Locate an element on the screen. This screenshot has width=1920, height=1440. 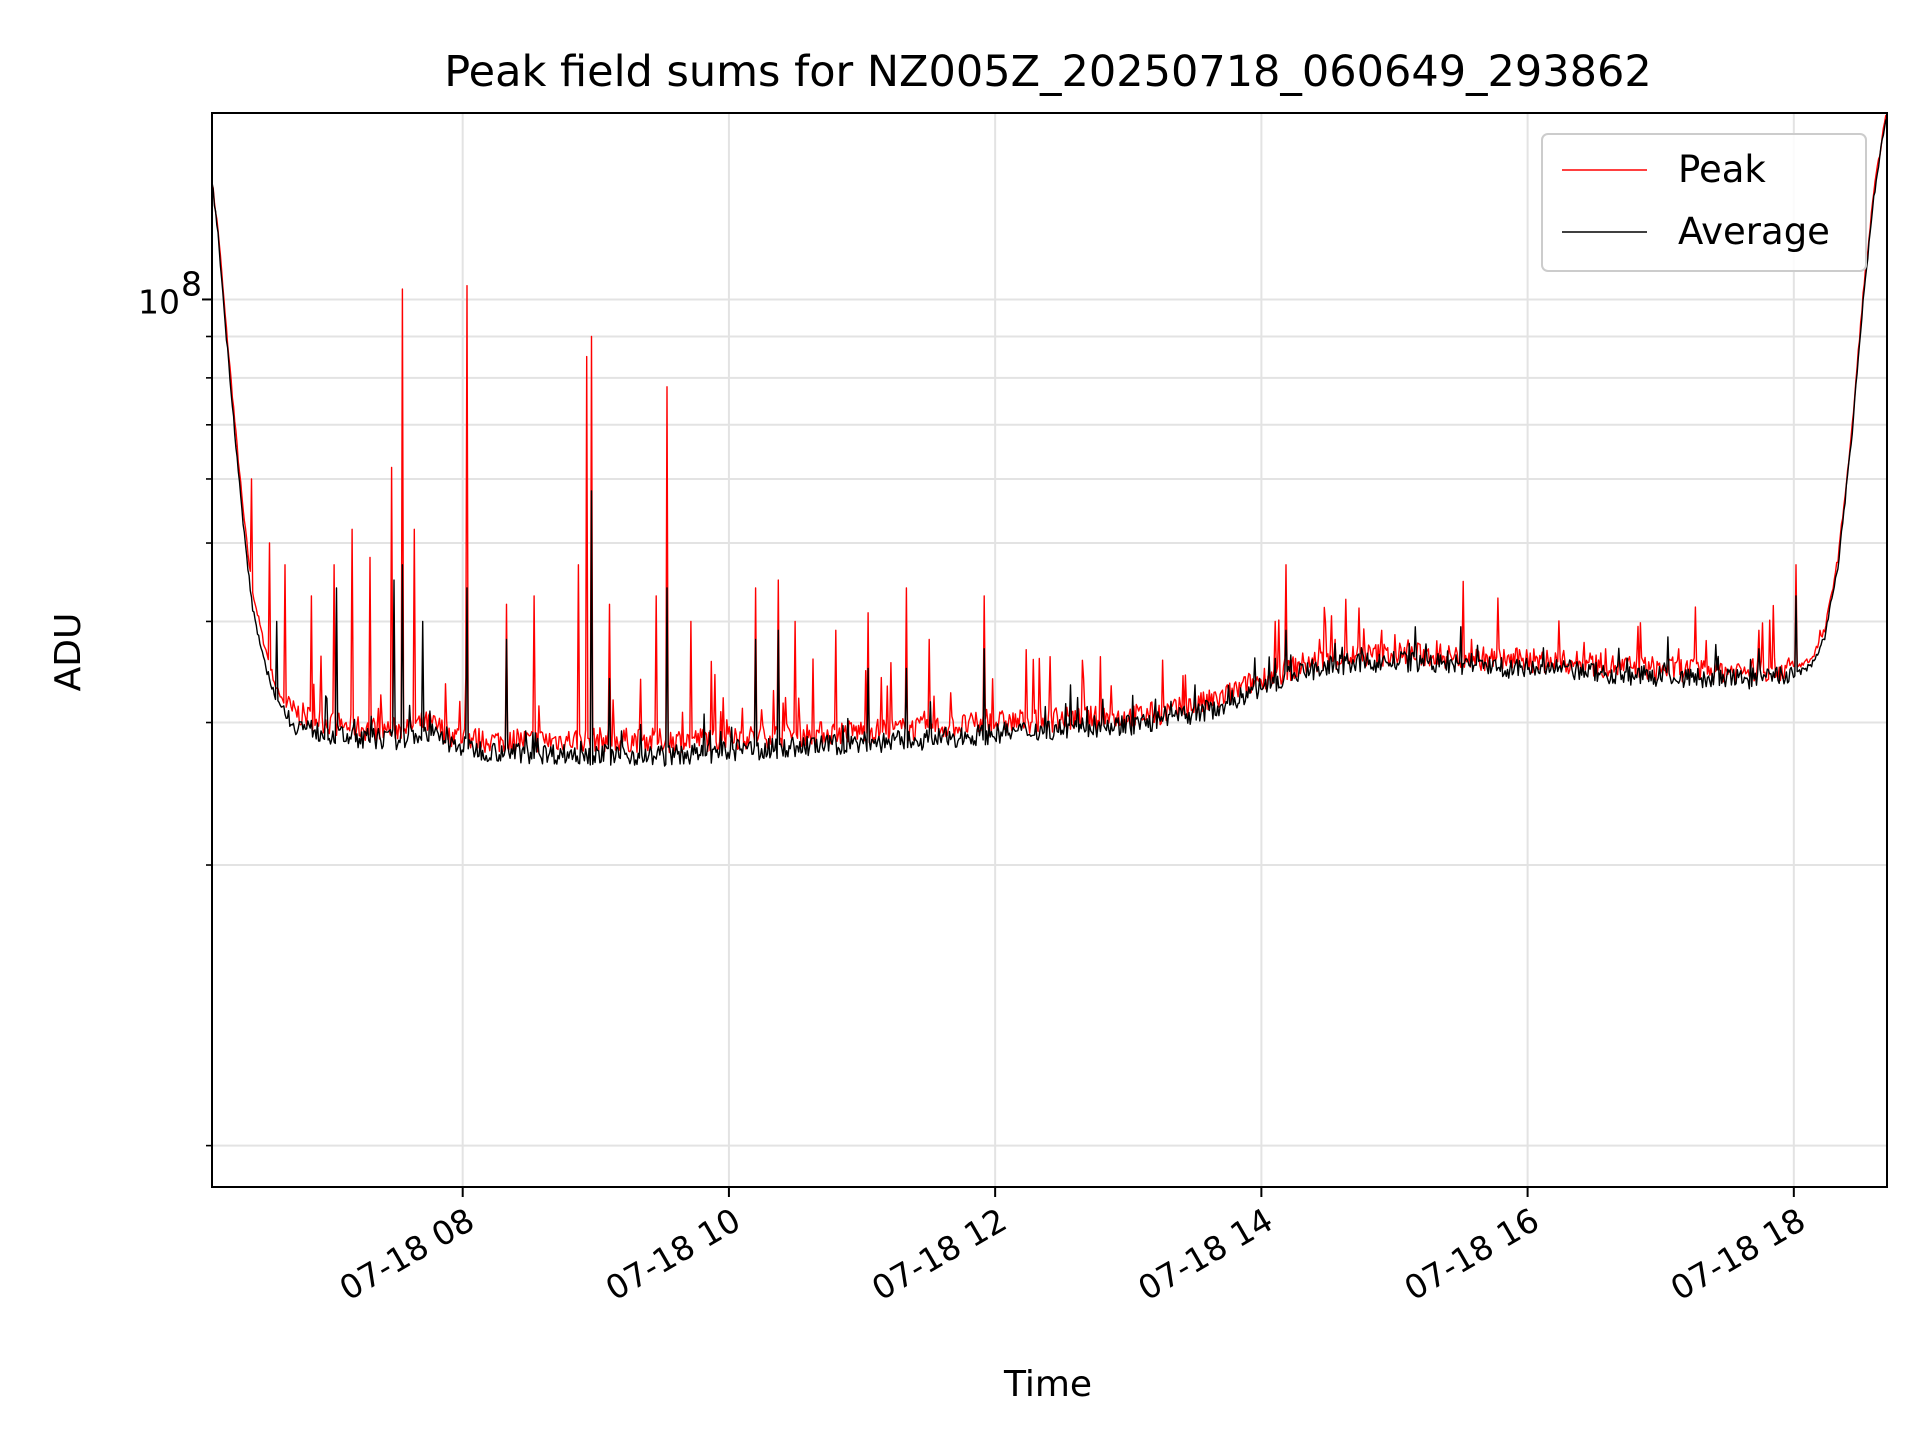
legend-frame is located at coordinates (1704, 202).